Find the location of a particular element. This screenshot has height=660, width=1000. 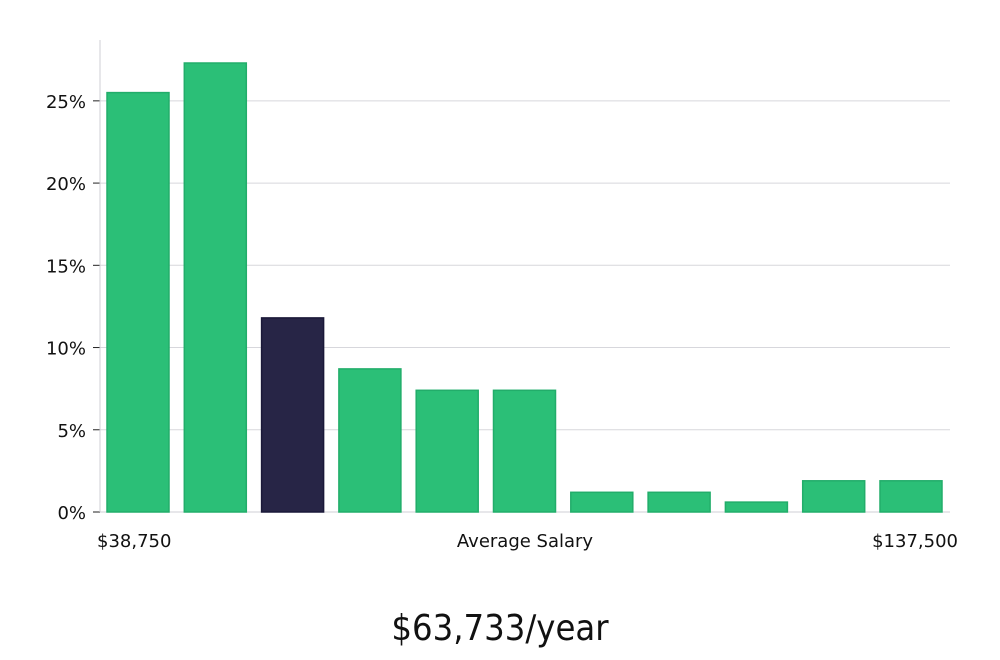

x-min-label: $38,750 is located at coordinates (134, 541).